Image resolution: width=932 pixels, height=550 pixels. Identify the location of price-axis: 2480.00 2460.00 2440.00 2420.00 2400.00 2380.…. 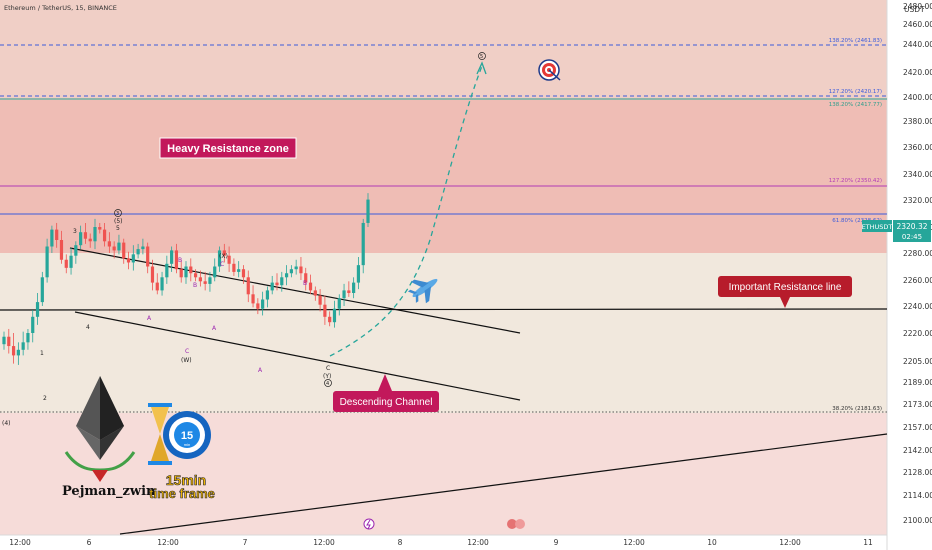
(917, 263).